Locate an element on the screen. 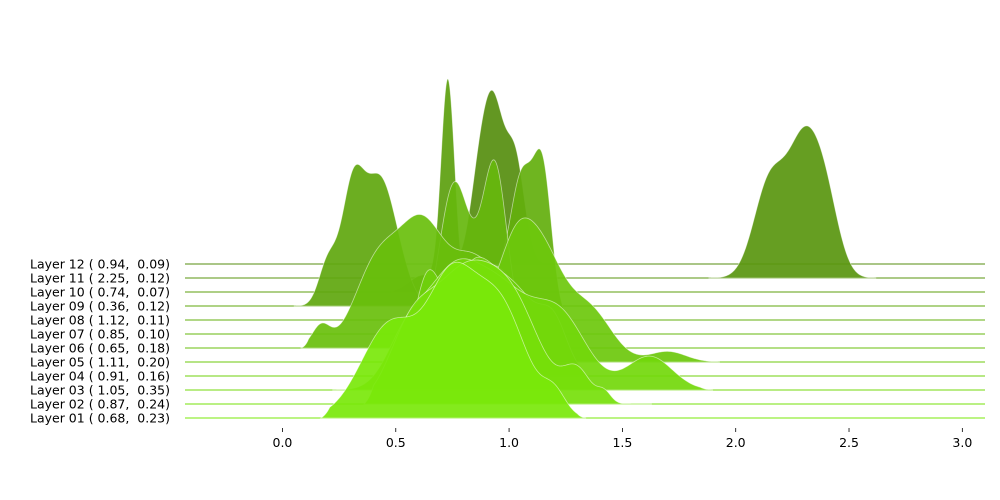  layer-12-label: Layer 12 ( 0.94, 0.09) is located at coordinates (100, 264).